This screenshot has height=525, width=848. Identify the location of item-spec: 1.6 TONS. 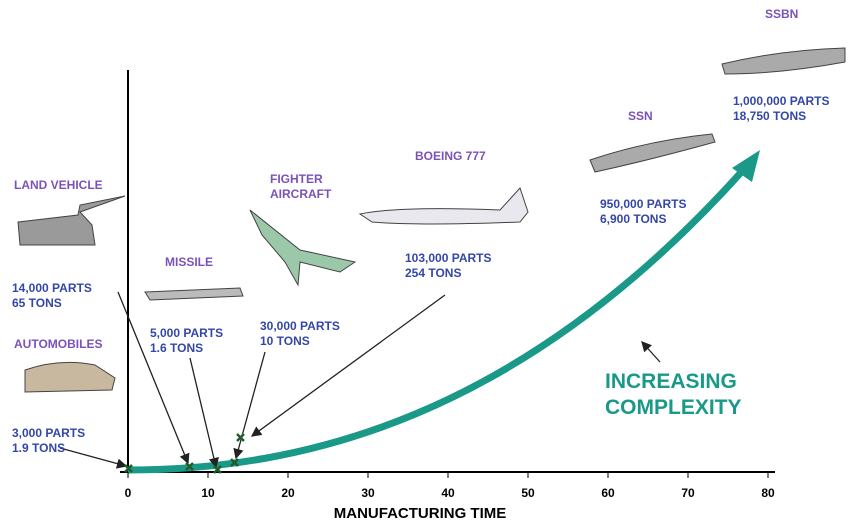
(176, 348).